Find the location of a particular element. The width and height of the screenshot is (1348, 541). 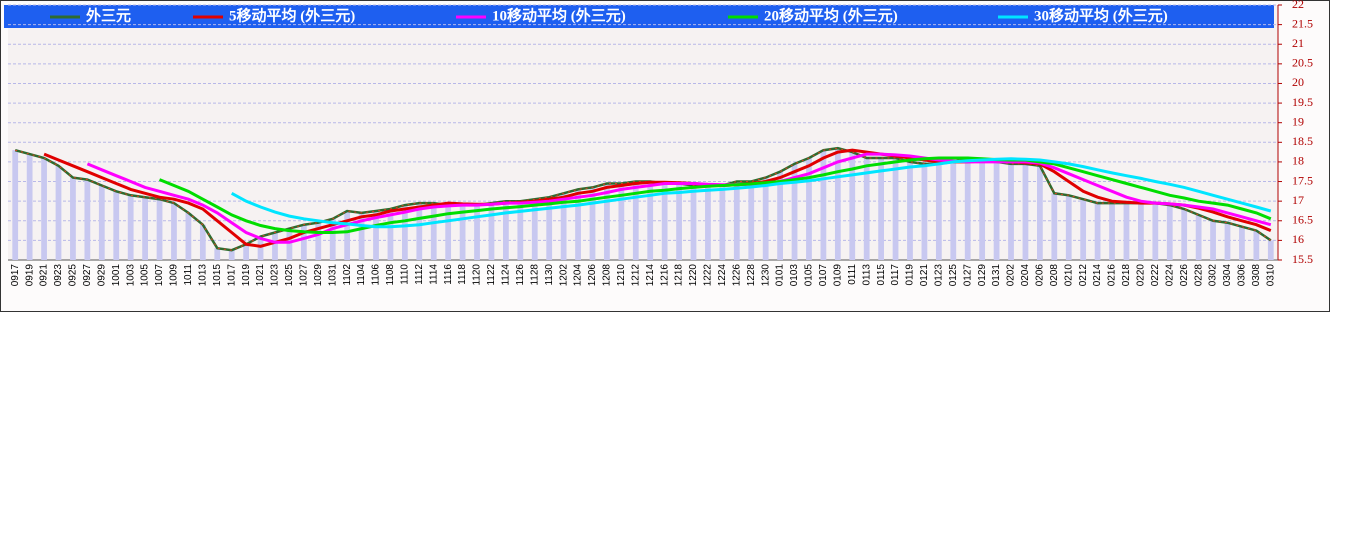

x-tick-label: 0131 is located at coordinates (996, 275).